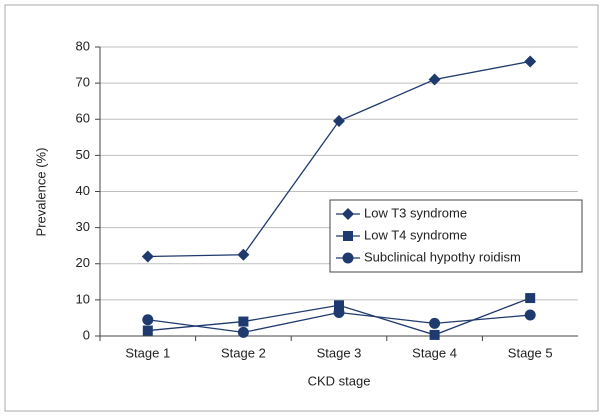 The width and height of the screenshot is (604, 418). Describe the element at coordinates (86, 334) in the screenshot. I see `y-tick-label: 0` at that location.